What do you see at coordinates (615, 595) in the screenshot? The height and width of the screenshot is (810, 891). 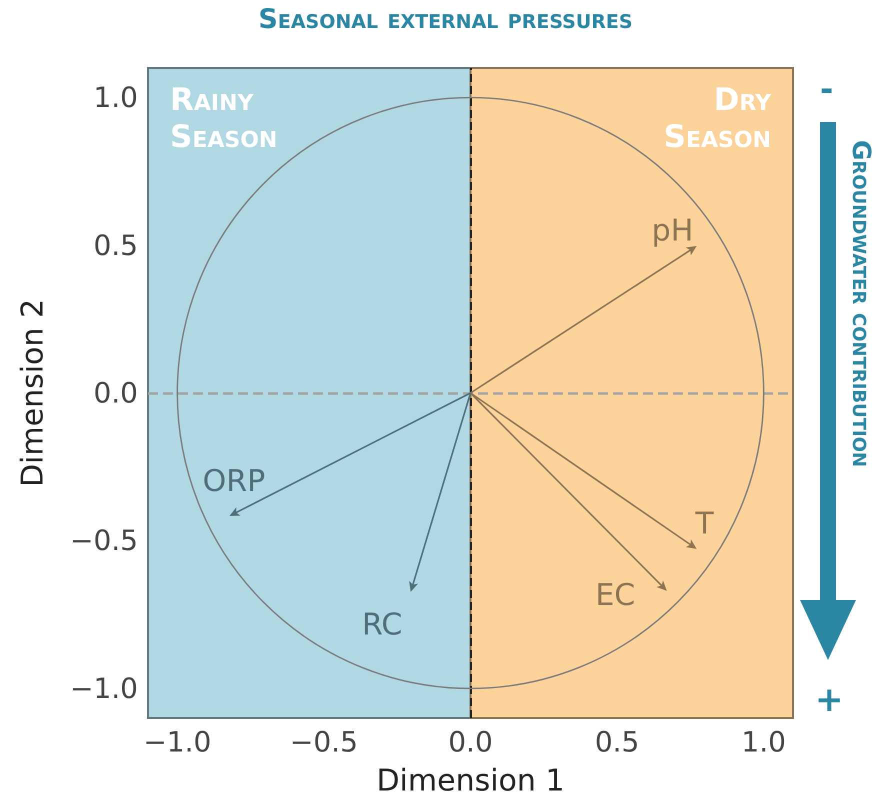 I see `series-label: EC` at bounding box center [615, 595].